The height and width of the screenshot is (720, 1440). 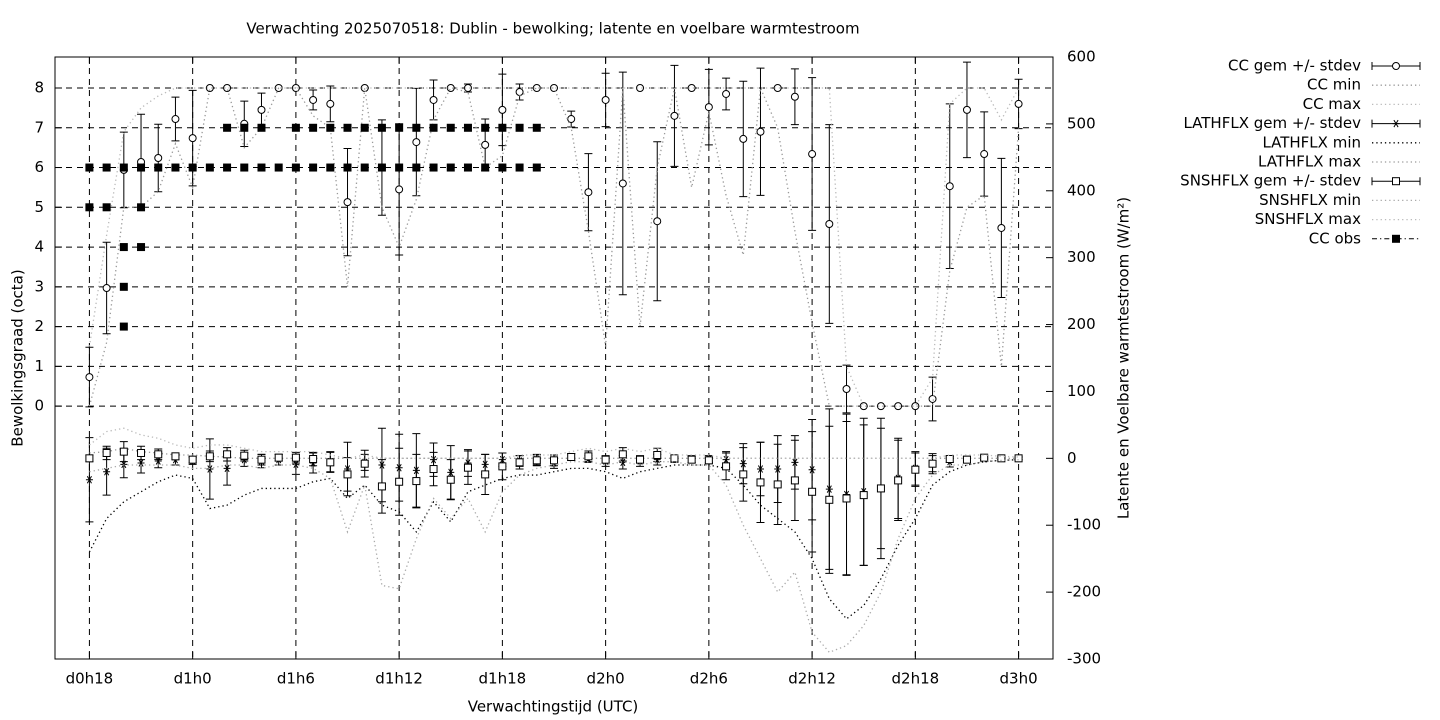 I want to click on x-tick-label: d1h12, so click(x=399, y=679).